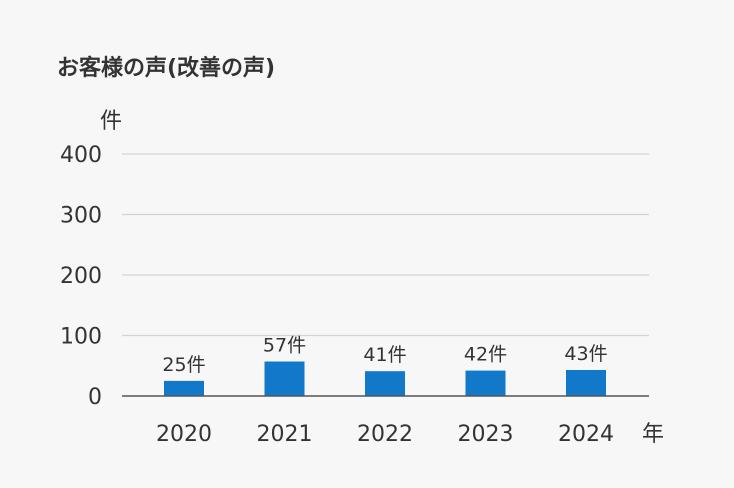 The height and width of the screenshot is (488, 734). I want to click on bar-2024, so click(586, 382).